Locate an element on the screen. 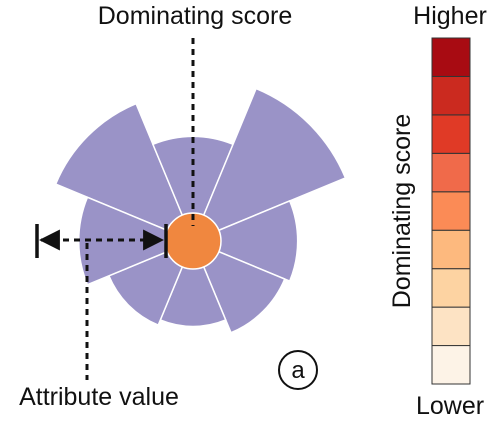 The height and width of the screenshot is (422, 499). panel-marker-label: a is located at coordinates (298, 370).